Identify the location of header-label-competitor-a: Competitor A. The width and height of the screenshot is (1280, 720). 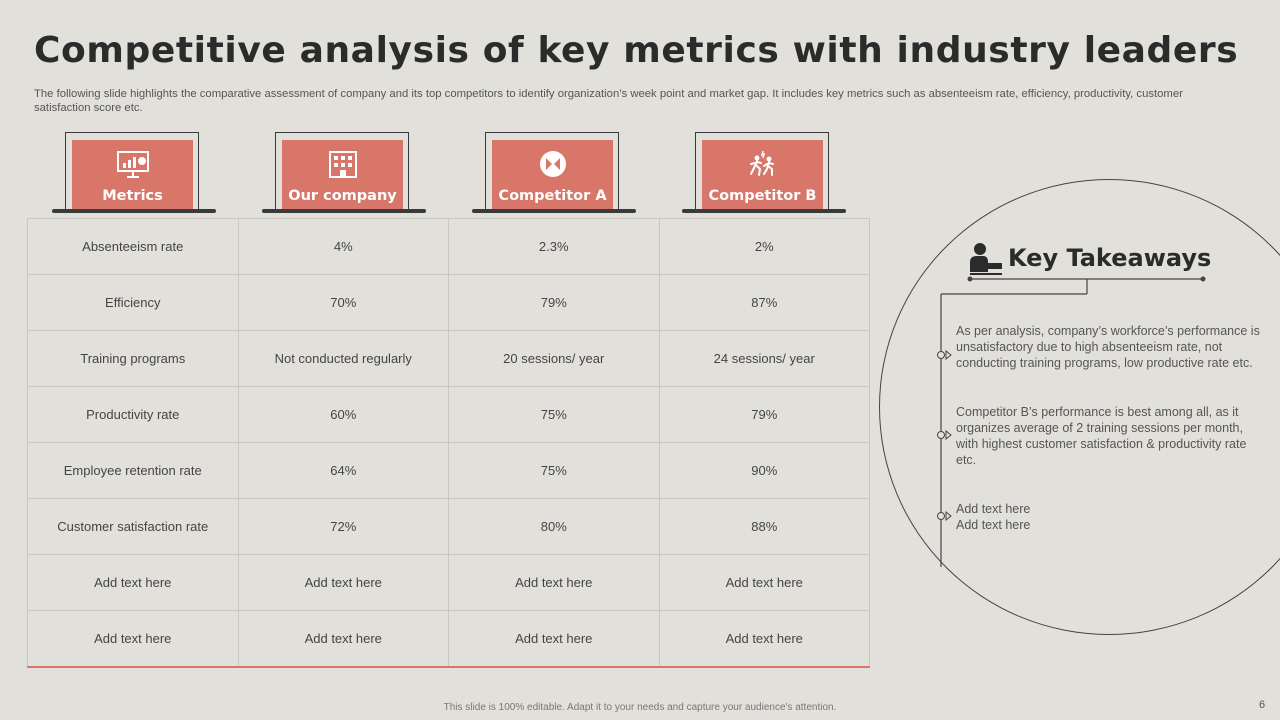
(552, 196).